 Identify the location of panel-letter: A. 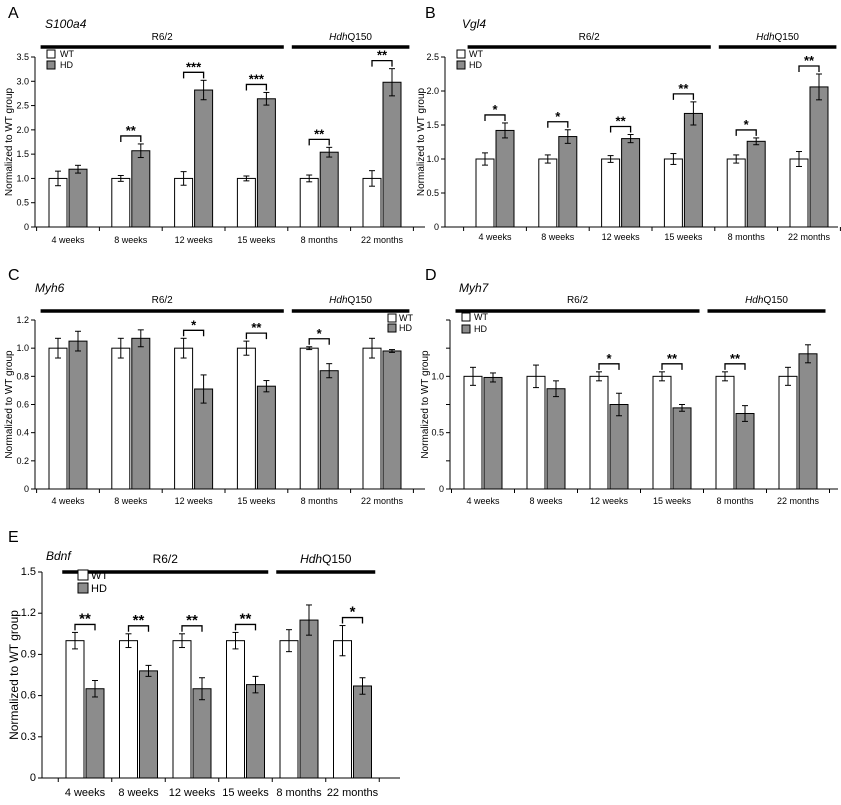
(13, 13).